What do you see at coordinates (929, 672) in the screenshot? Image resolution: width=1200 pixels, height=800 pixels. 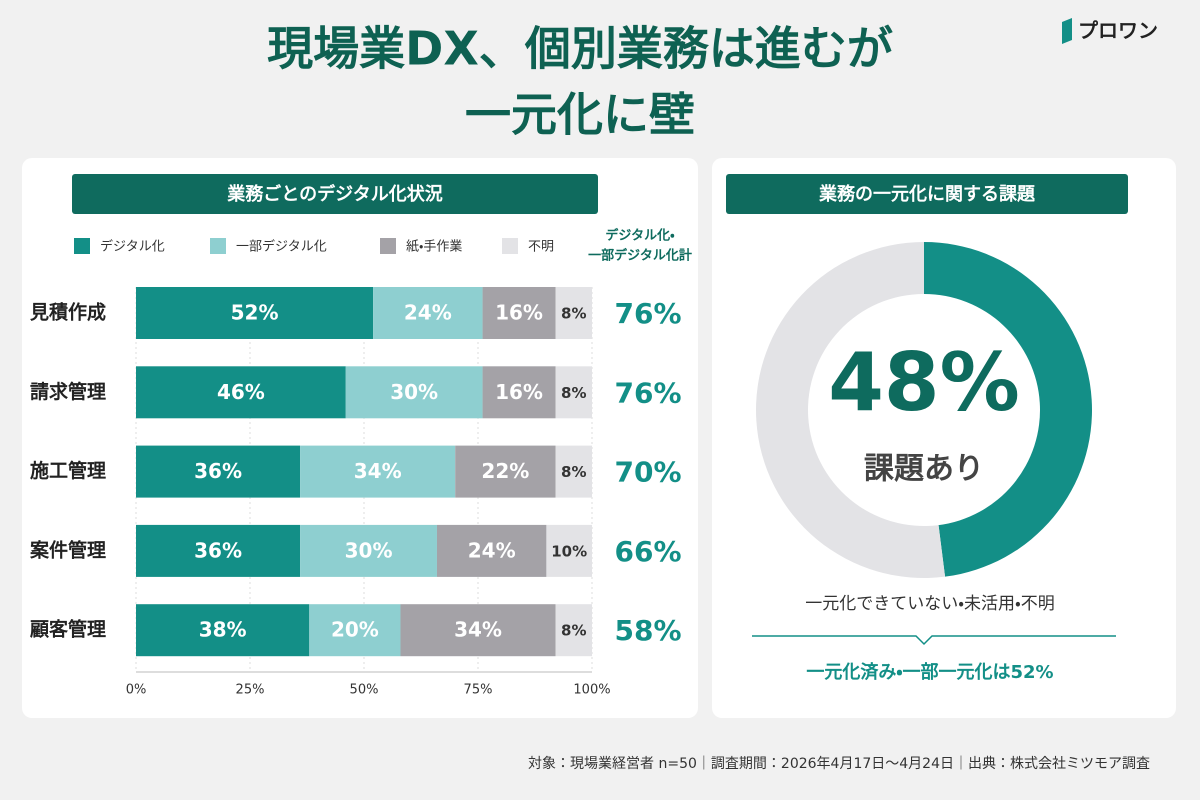 I see `annotation: 一元化済み・一部一元化は52%` at bounding box center [929, 672].